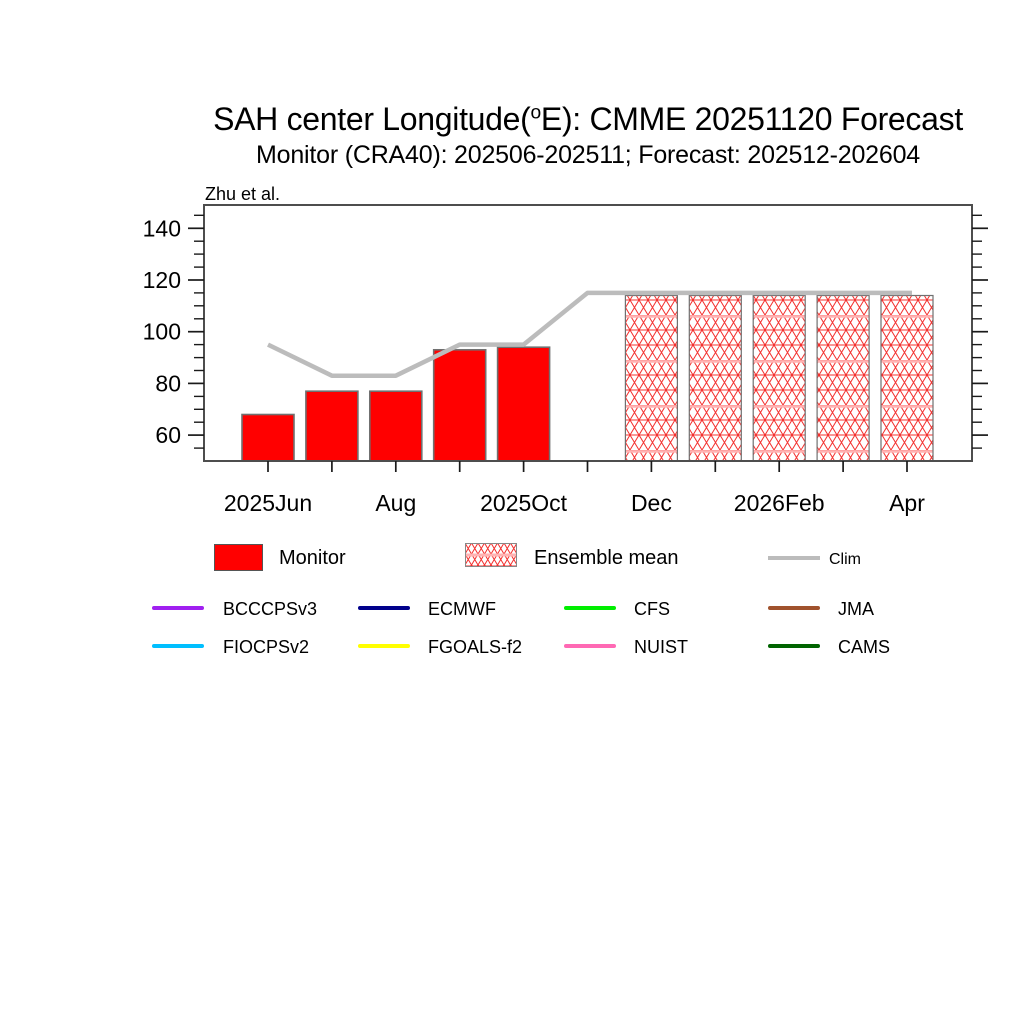  What do you see at coordinates (491, 555) in the screenshot?
I see `ensemble-legend-swatch` at bounding box center [491, 555].